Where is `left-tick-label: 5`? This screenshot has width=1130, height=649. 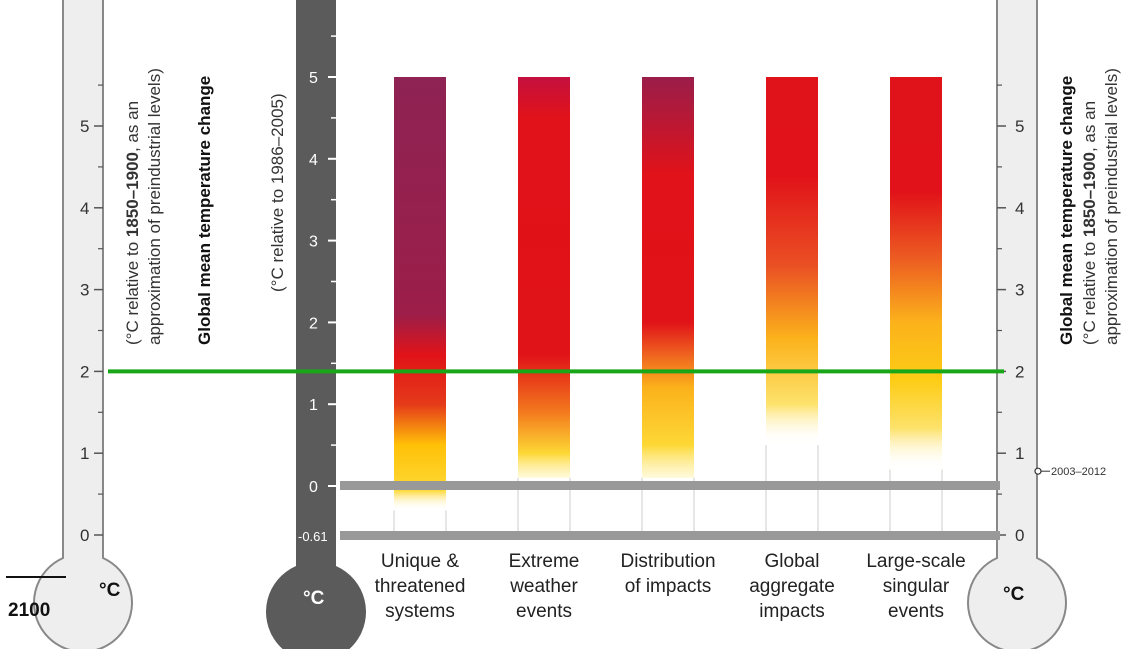 left-tick-label: 5 is located at coordinates (84, 126).